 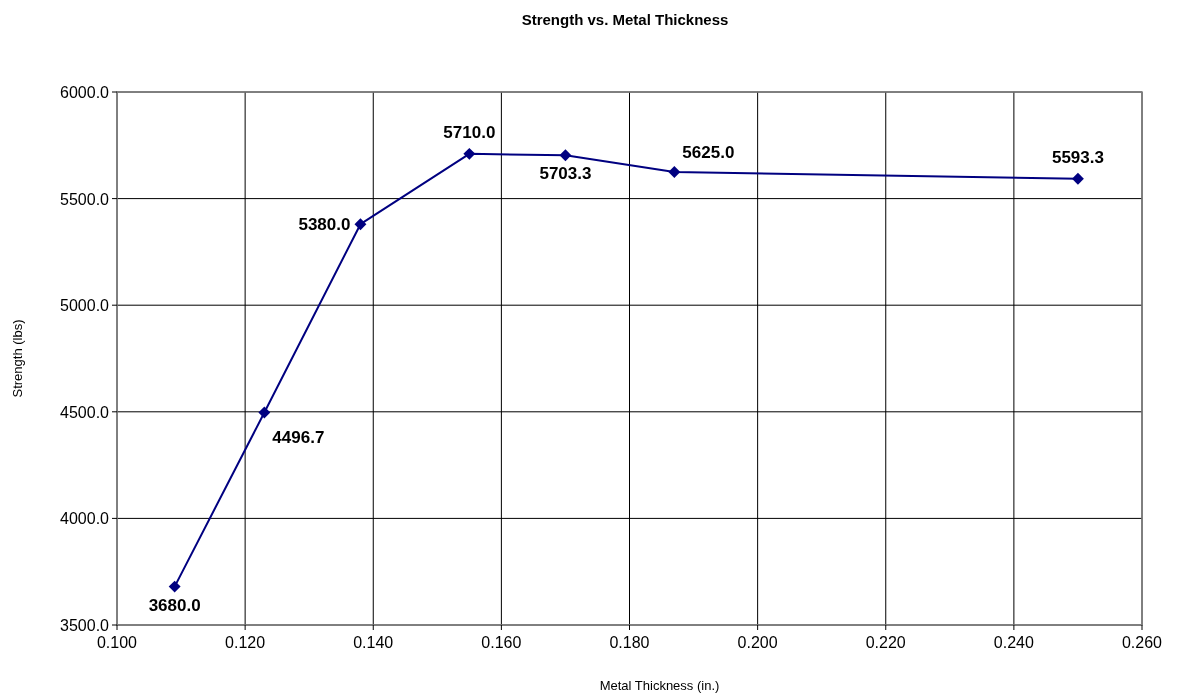 What do you see at coordinates (117, 642) in the screenshot?
I see `x-tick-label: 0.100` at bounding box center [117, 642].